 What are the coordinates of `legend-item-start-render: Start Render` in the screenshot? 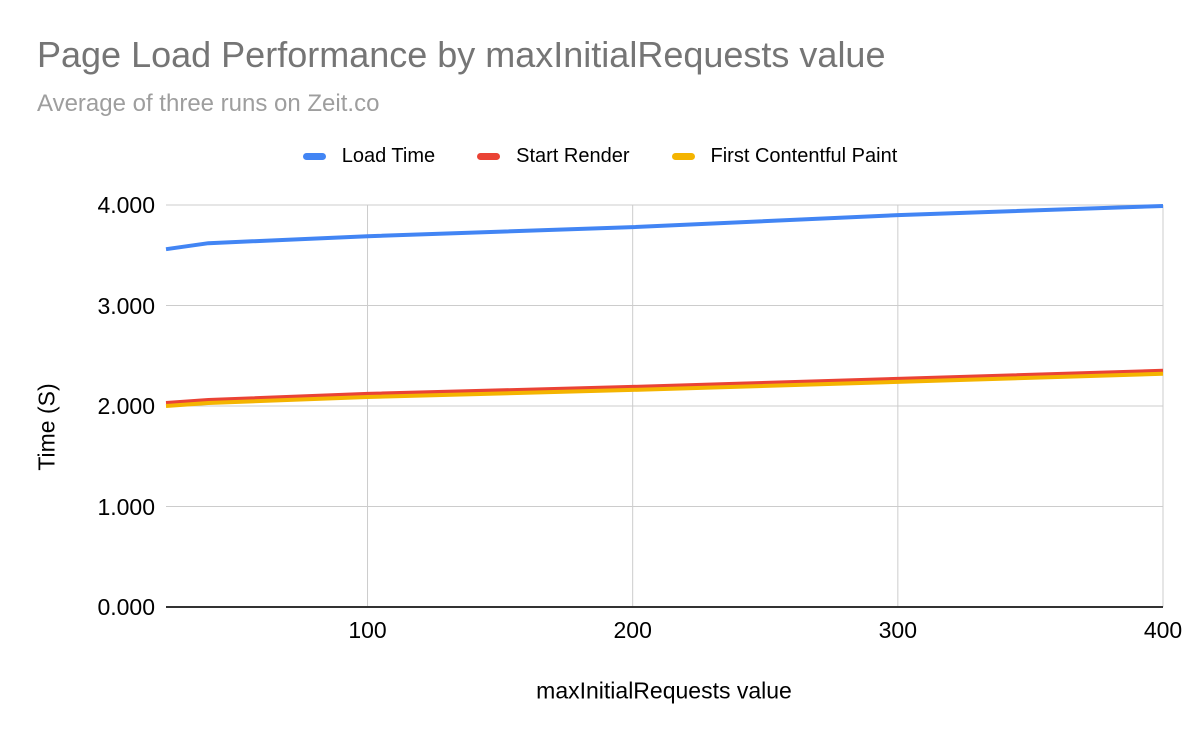 It's located at (553, 156).